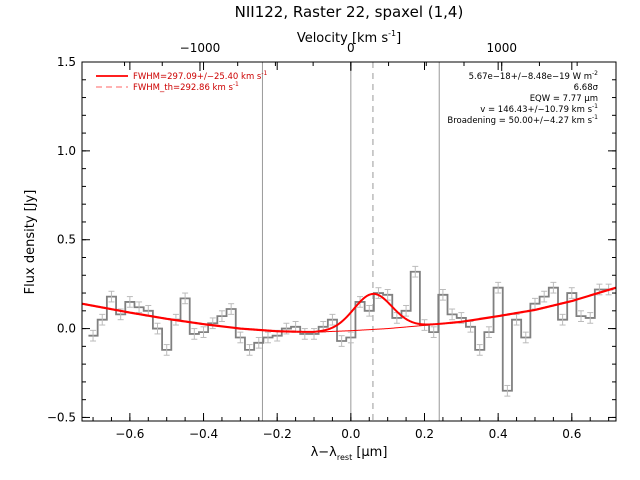  I want to click on annotation-eqw: EQW = 7.77 μm, so click(564, 99).